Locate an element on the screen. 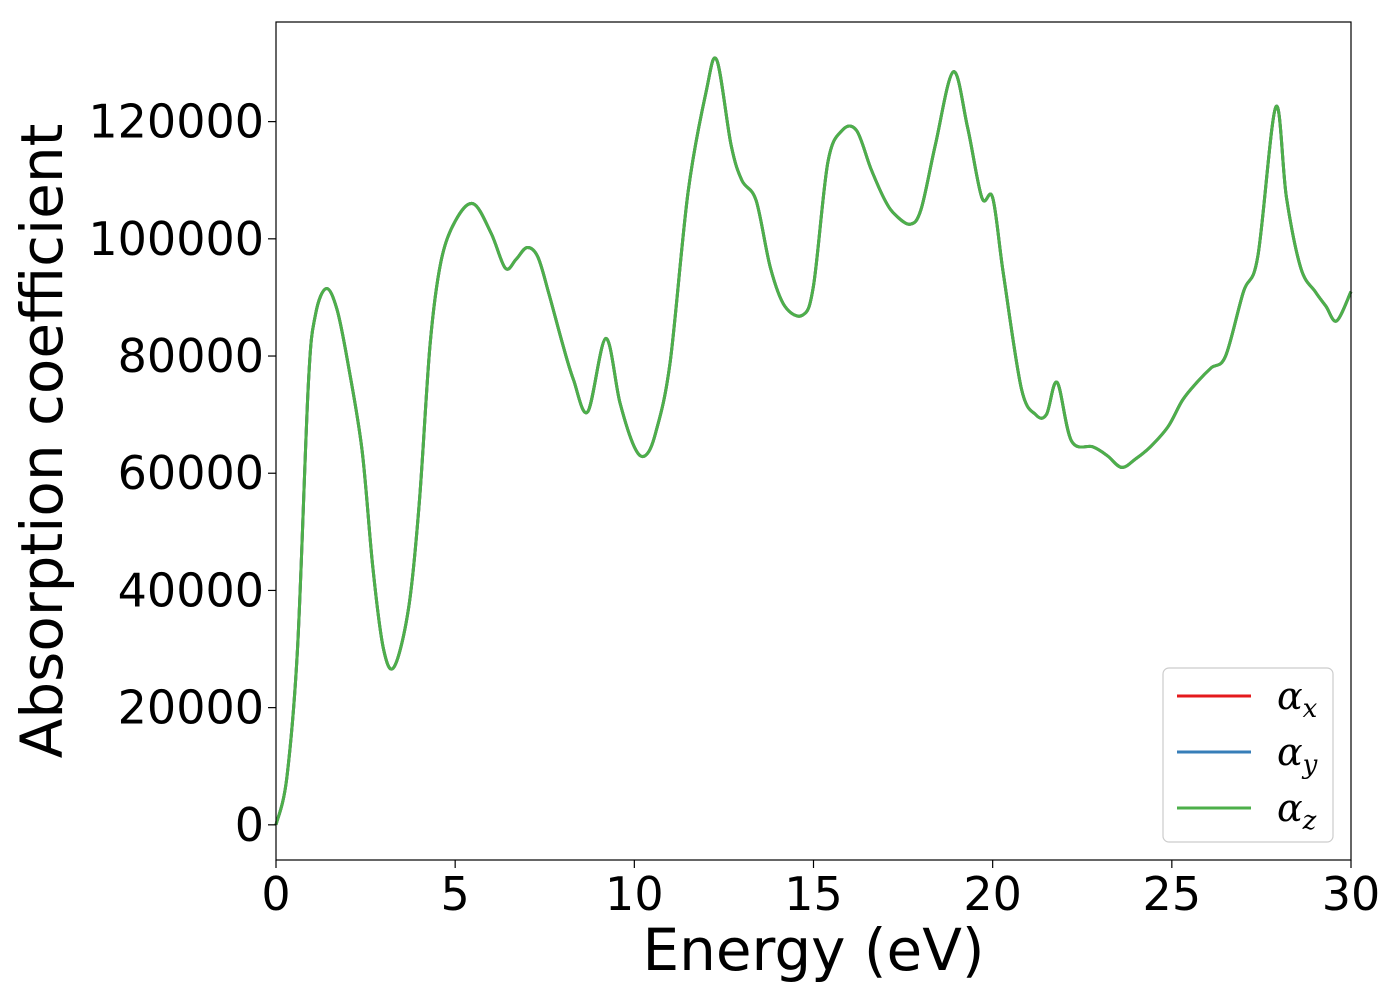 The width and height of the screenshot is (1400, 1000). y-tick-label: 40000 is located at coordinates (191, 590).